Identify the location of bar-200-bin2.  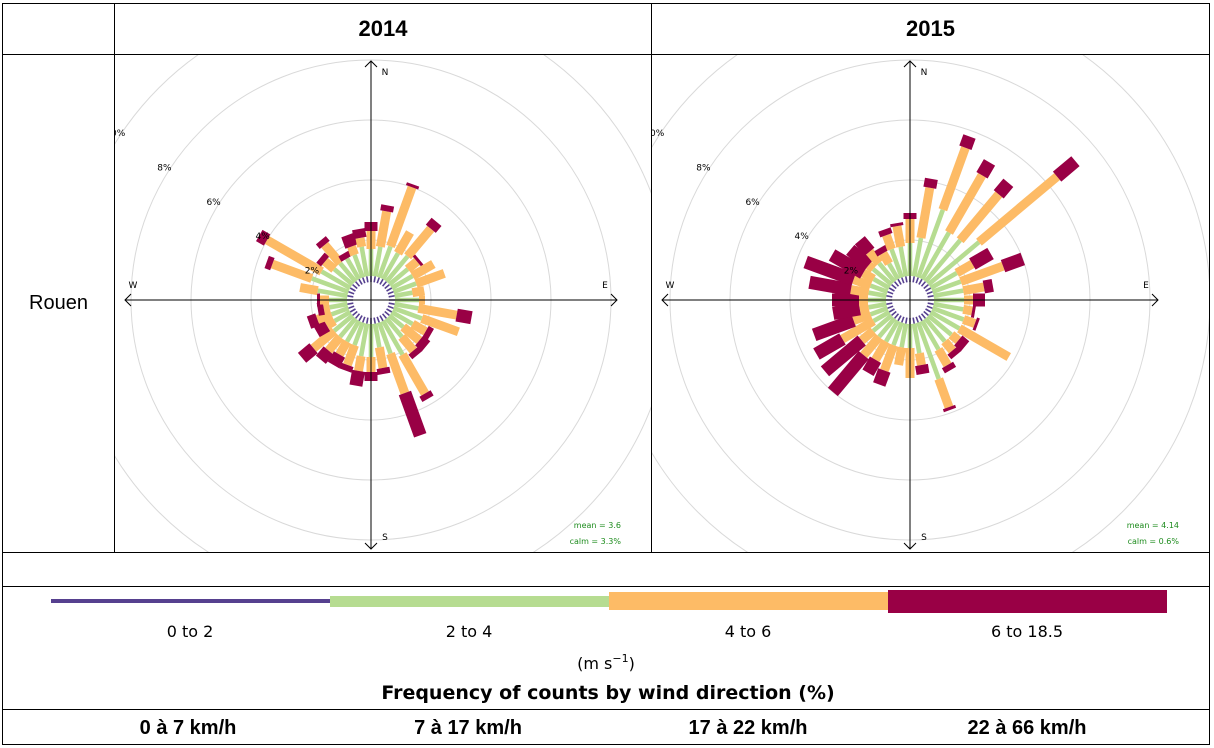
(889, 357).